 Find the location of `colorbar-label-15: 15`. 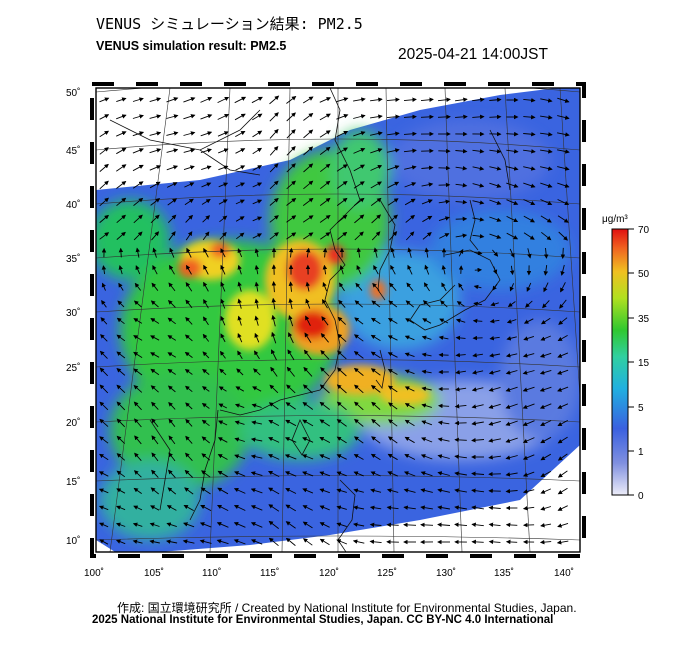

colorbar-label-15: 15 is located at coordinates (644, 363).